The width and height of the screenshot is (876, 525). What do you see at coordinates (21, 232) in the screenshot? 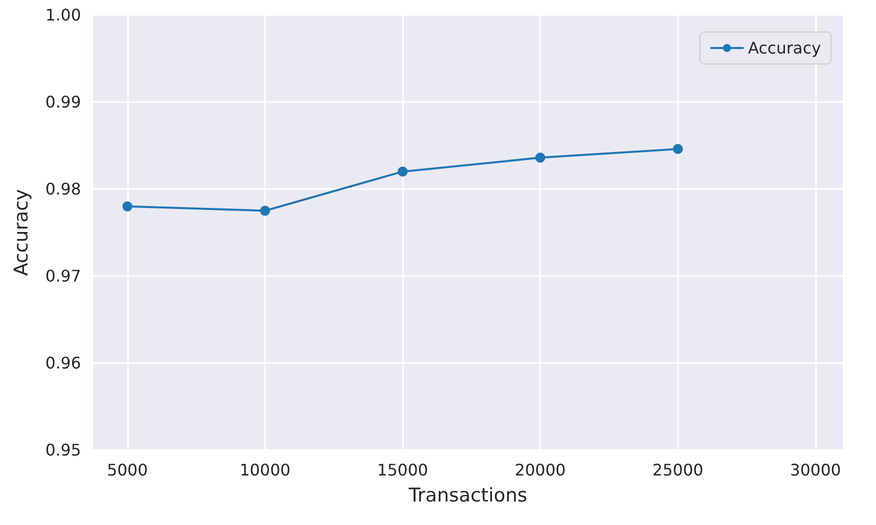
I see `y-axis-title: Accuracy` at bounding box center [21, 232].